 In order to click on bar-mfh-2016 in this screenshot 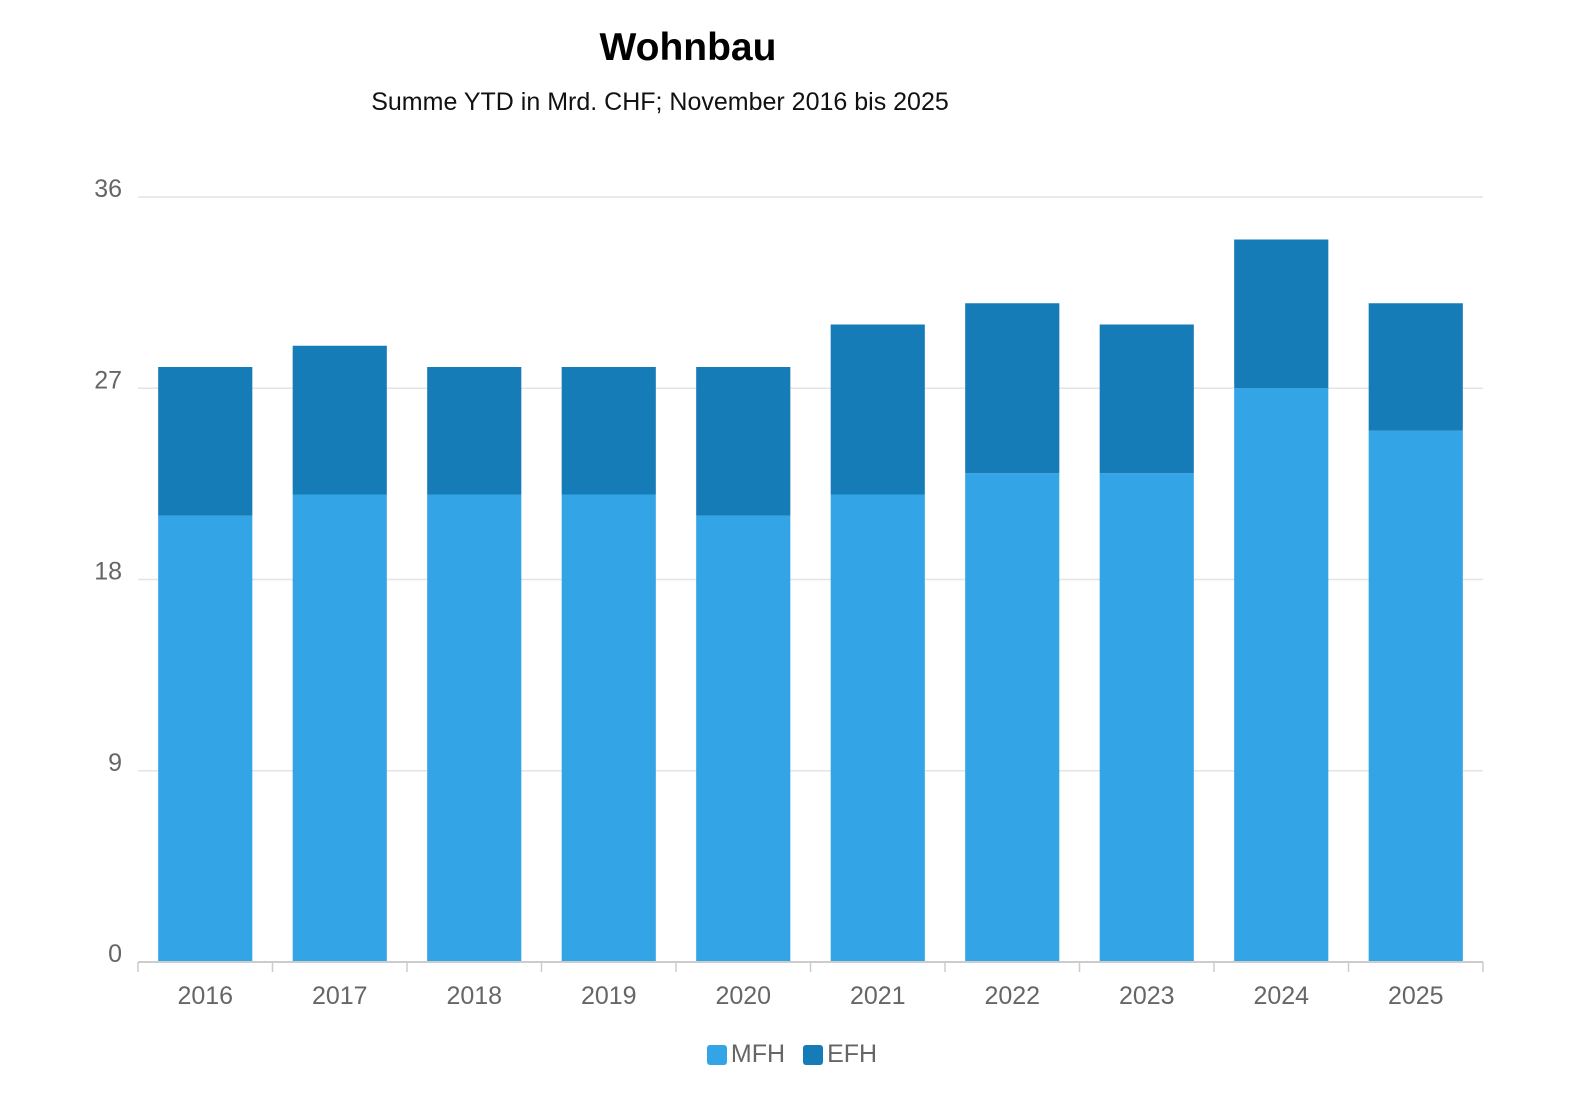, I will do `click(205, 738)`.